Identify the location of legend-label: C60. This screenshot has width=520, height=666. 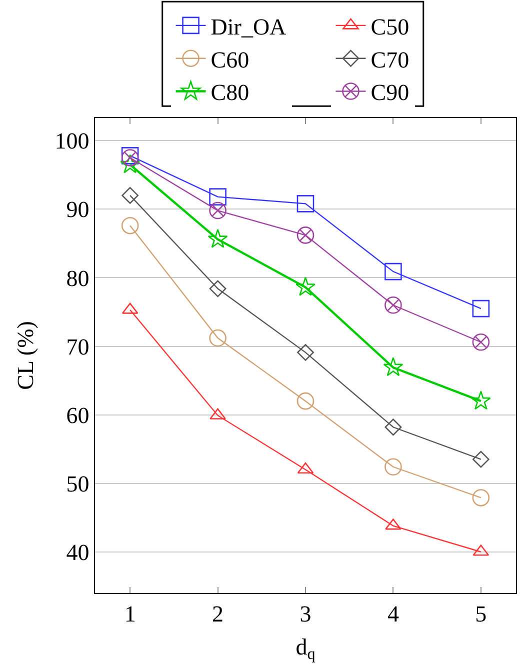
(230, 59).